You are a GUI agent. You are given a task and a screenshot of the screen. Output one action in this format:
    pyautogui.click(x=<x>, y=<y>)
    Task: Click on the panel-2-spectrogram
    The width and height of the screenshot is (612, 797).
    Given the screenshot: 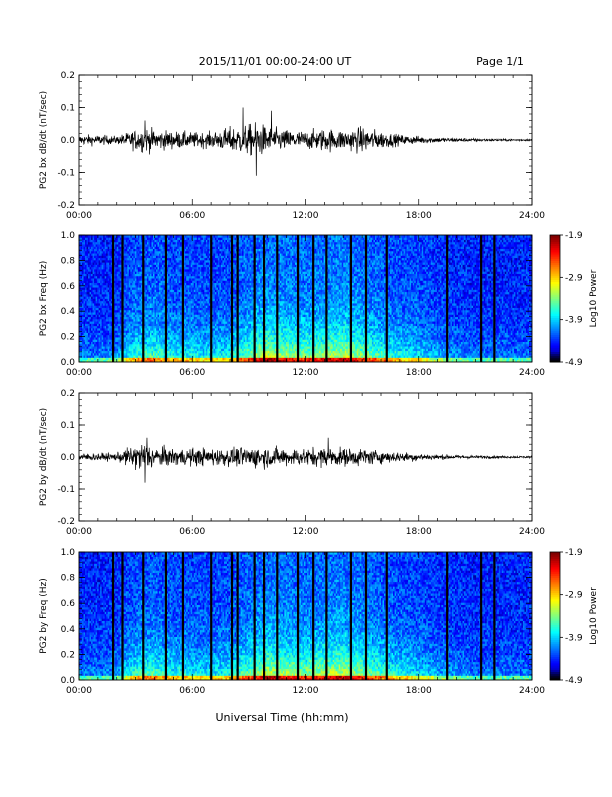 What is the action you would take?
    pyautogui.click(x=305, y=298)
    